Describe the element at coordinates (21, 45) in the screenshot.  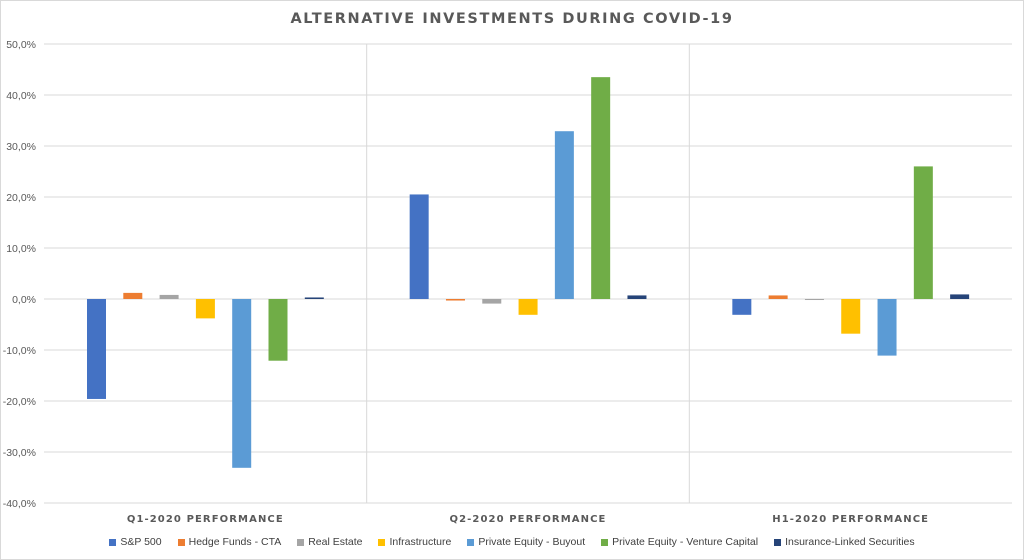
I see `y-tick-label: 50,0%` at that location.